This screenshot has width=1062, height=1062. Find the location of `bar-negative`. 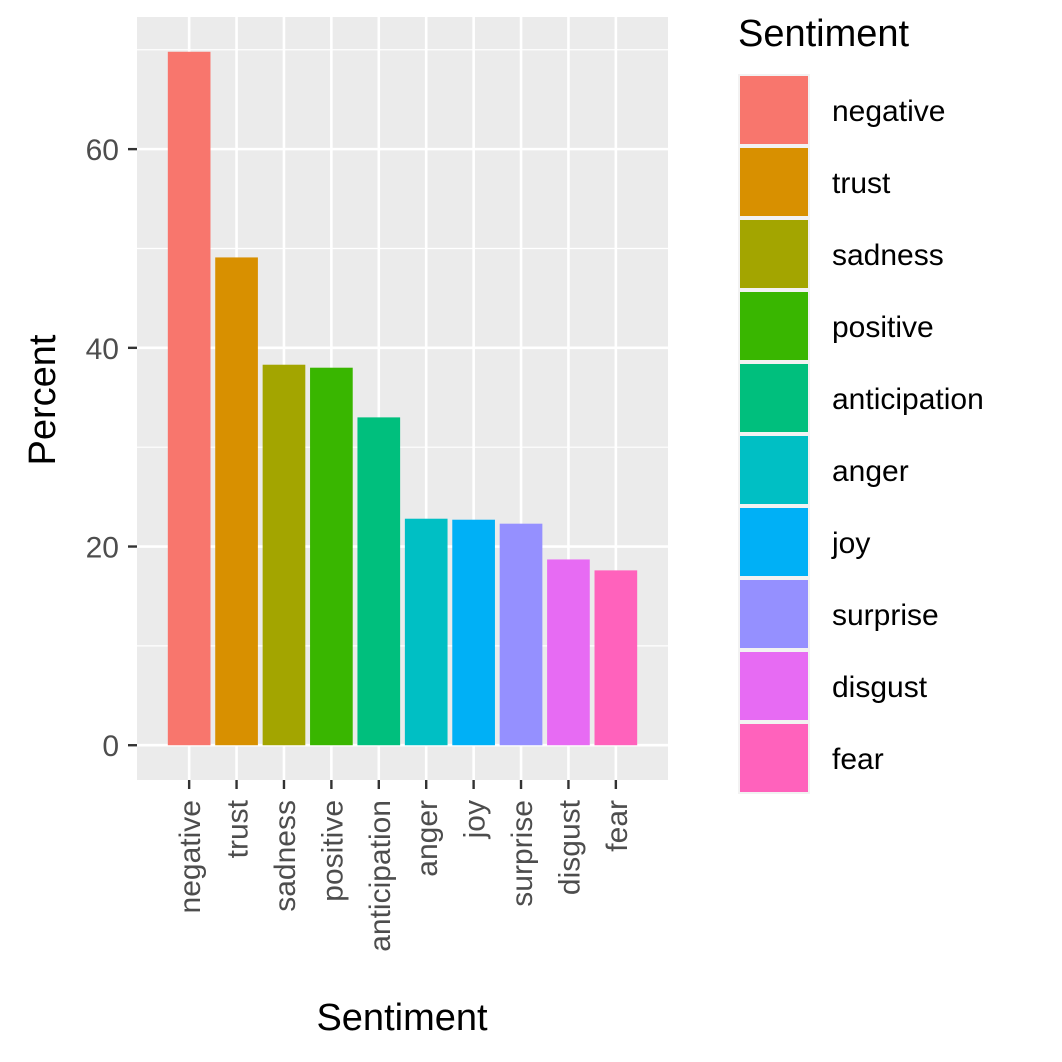

bar-negative is located at coordinates (189, 398).